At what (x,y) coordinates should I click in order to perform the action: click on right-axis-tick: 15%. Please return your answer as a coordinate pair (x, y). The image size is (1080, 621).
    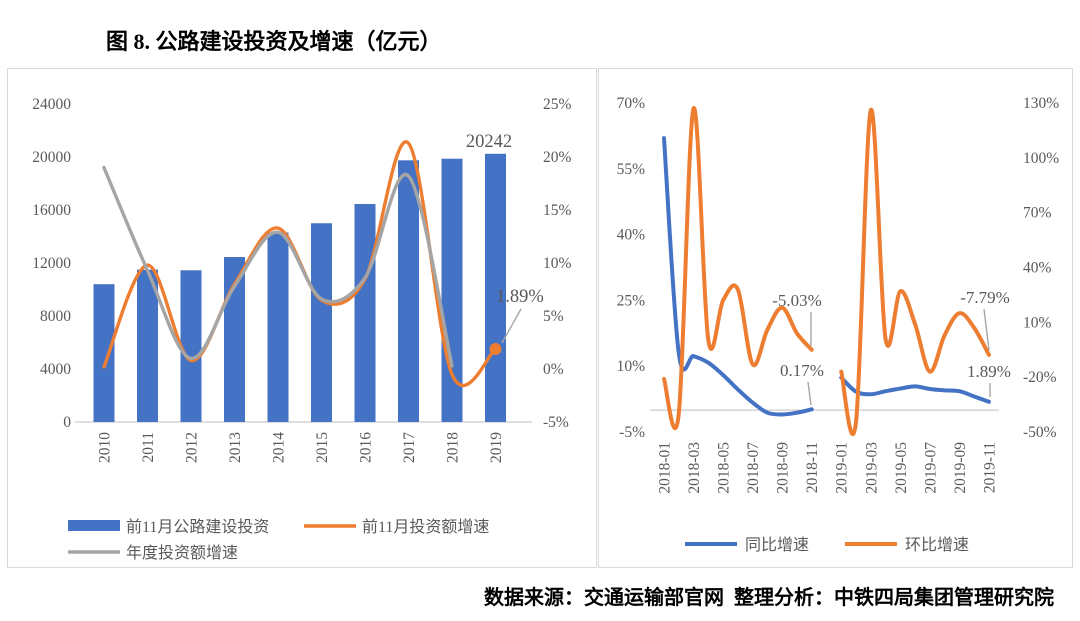
    Looking at the image, I should click on (557, 210).